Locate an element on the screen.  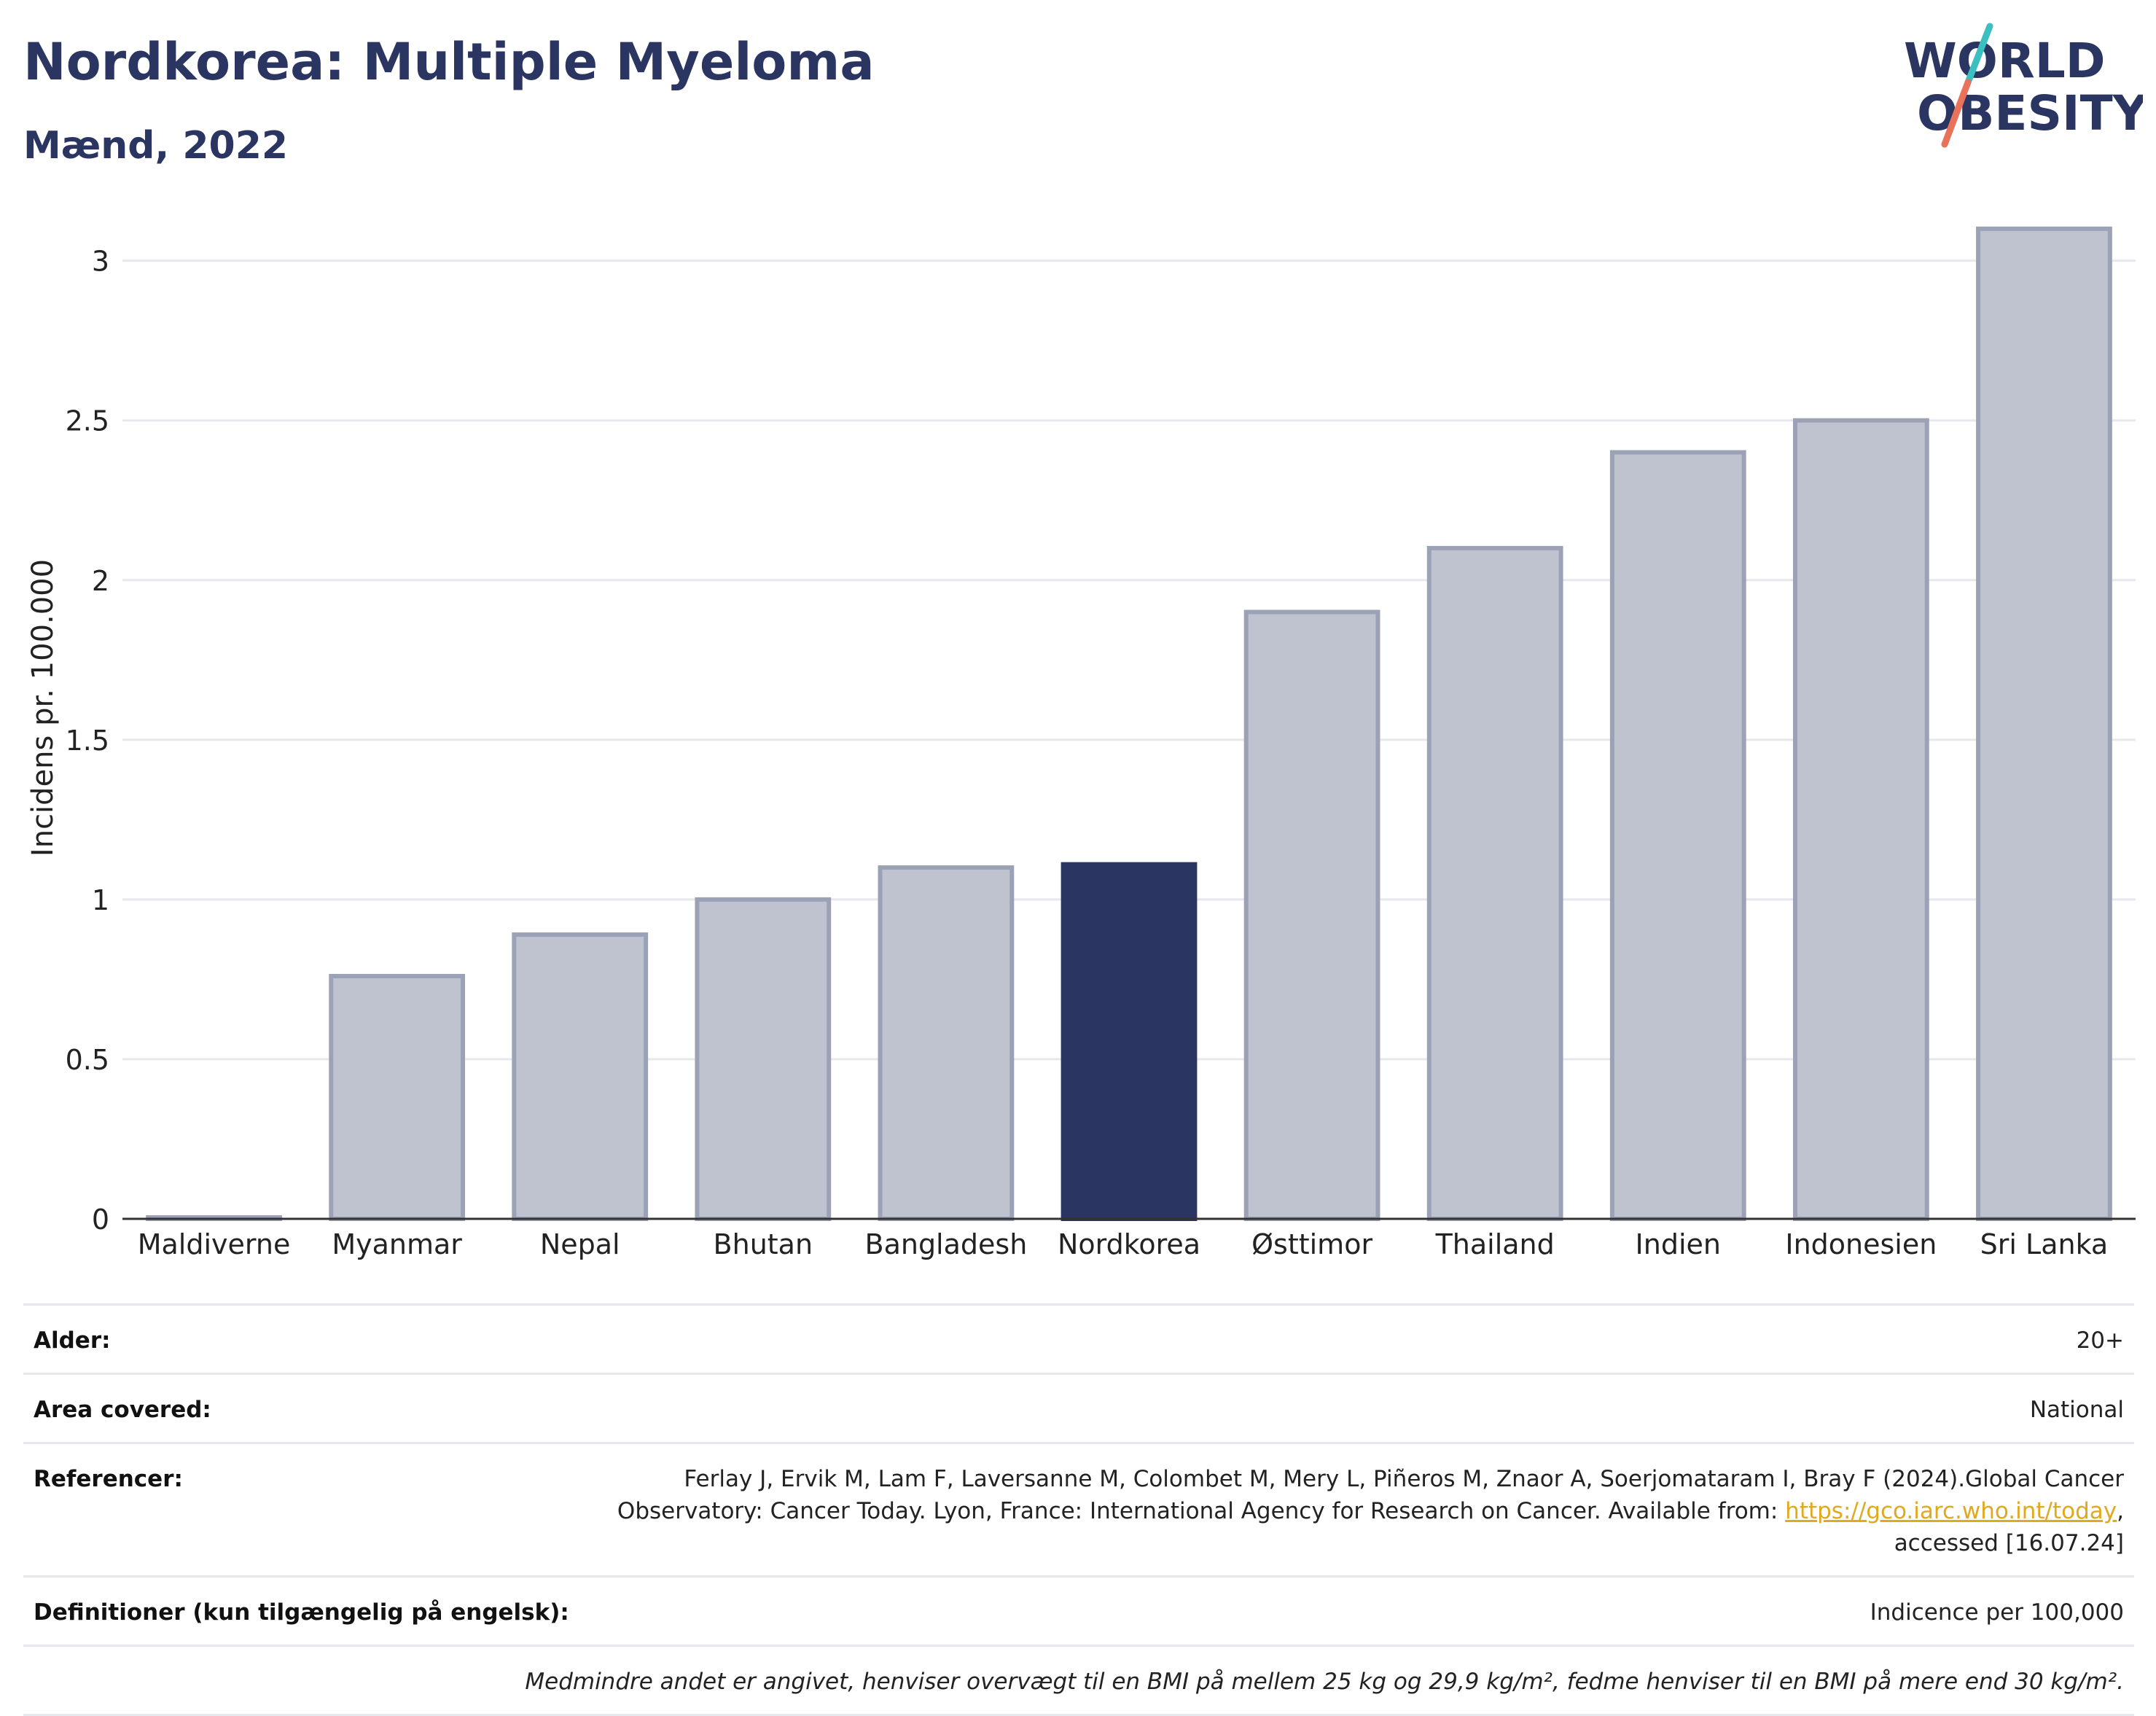
y-tick-label: 3 is located at coordinates (101, 262).